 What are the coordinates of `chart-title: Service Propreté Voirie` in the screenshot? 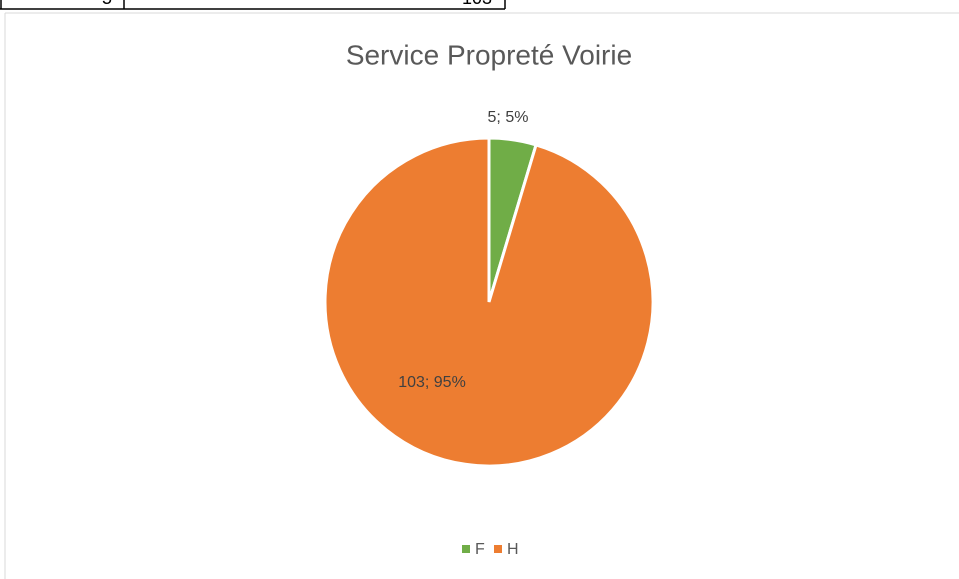 It's located at (489, 54).